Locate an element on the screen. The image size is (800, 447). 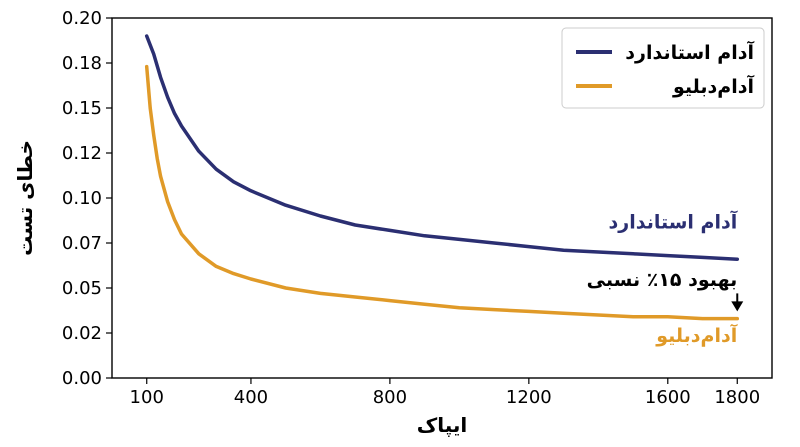
improvement-arrow-head-icon is located at coordinates (737, 306).